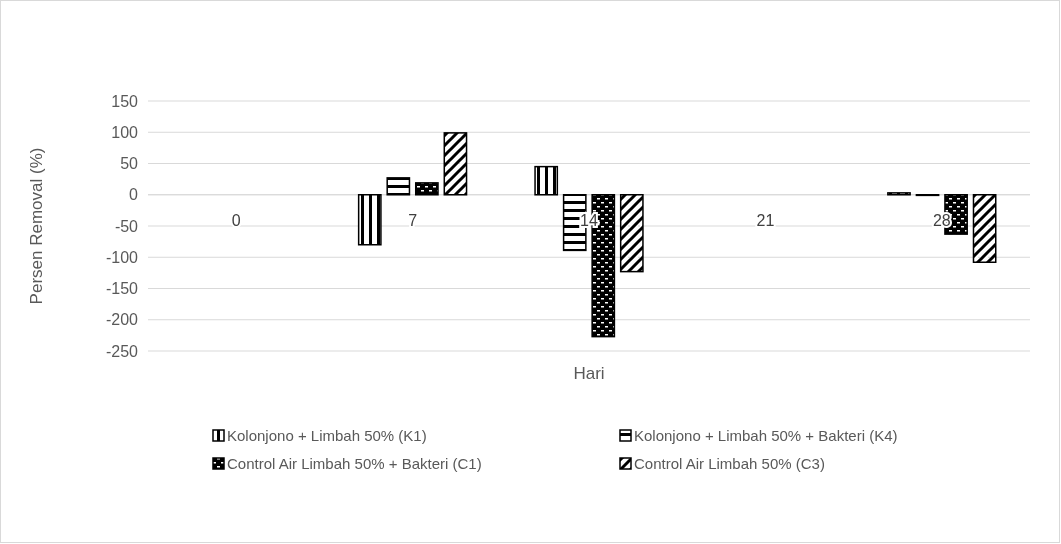  What do you see at coordinates (36, 226) in the screenshot?
I see `y-axis-title: Persen Removal (%)` at bounding box center [36, 226].